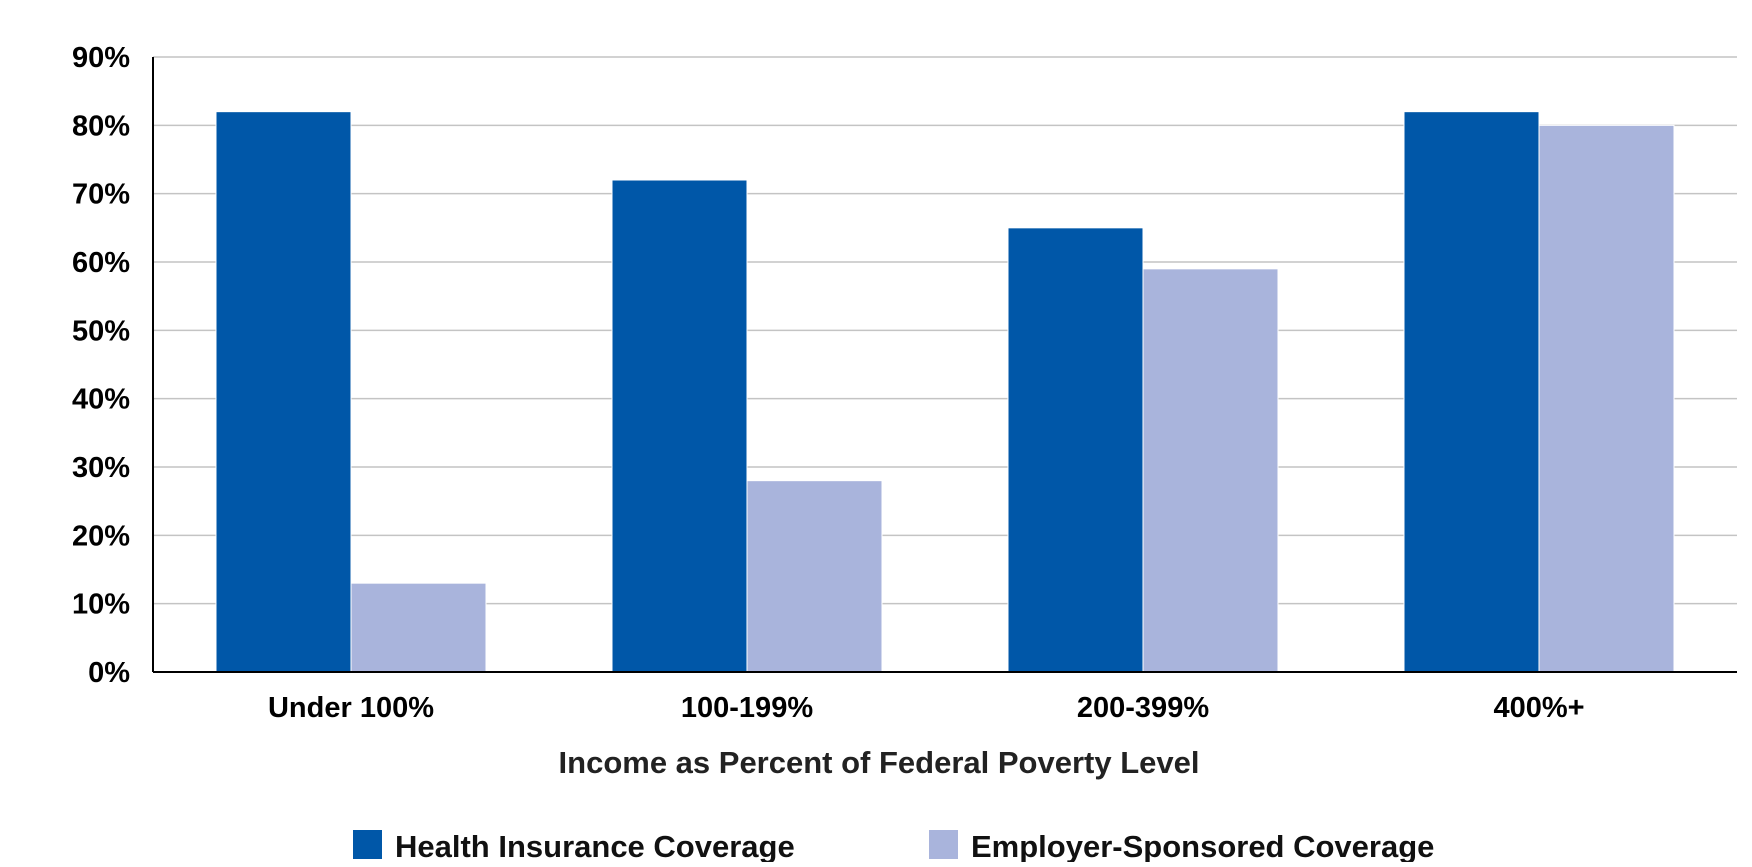 The image size is (1752, 867). I want to click on y-tick-label: 60%, so click(101, 263).